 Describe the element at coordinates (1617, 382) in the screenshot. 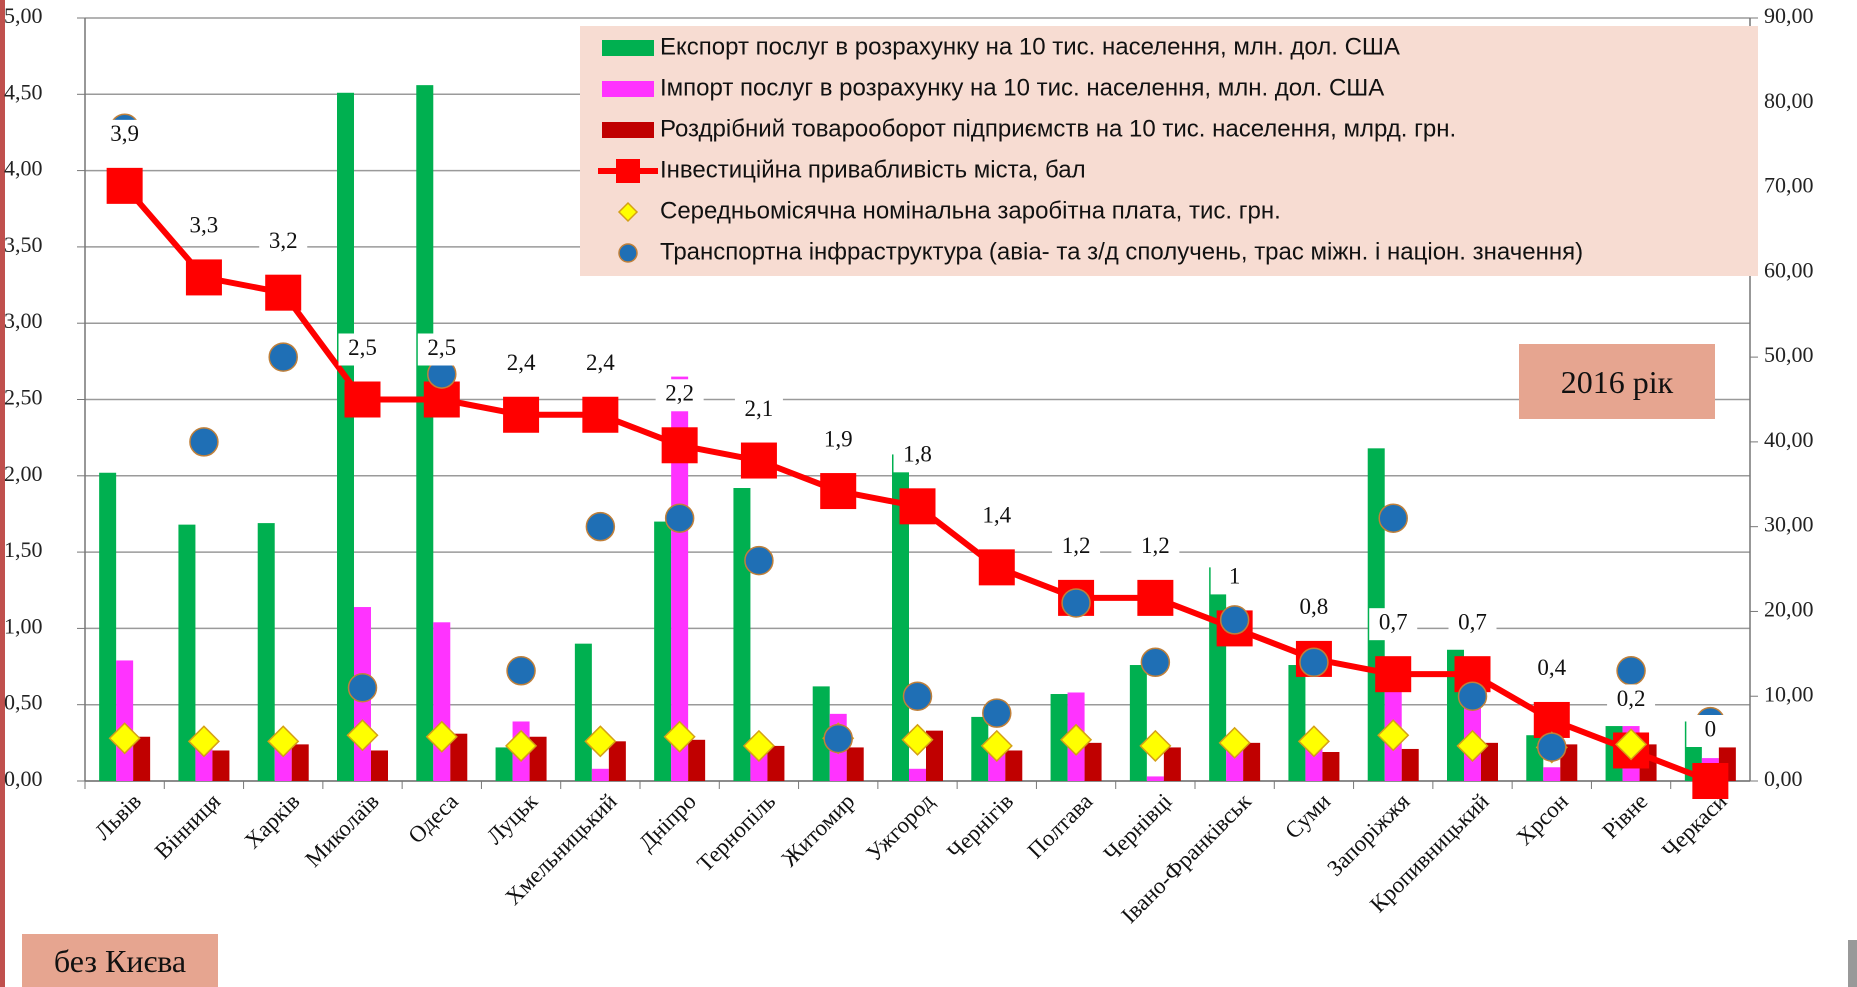

I see `annotation: 2016 рік` at that location.